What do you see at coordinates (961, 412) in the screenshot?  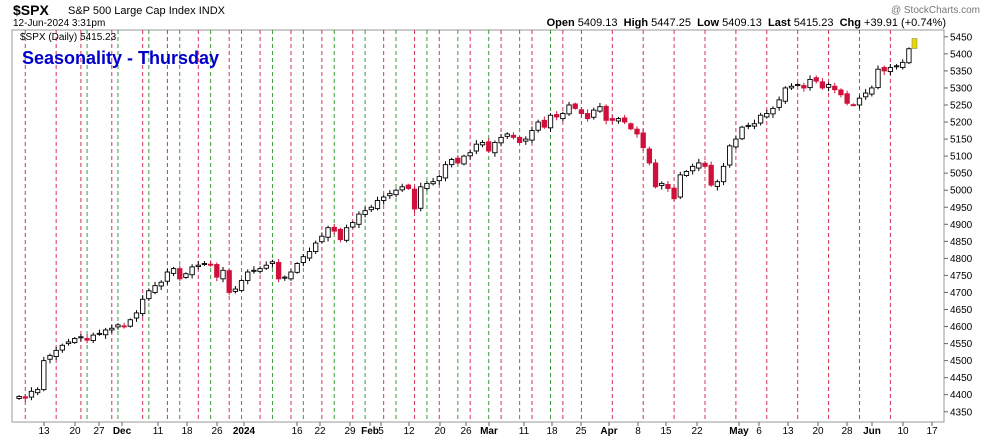 I see `y-tick-label: 4350` at bounding box center [961, 412].